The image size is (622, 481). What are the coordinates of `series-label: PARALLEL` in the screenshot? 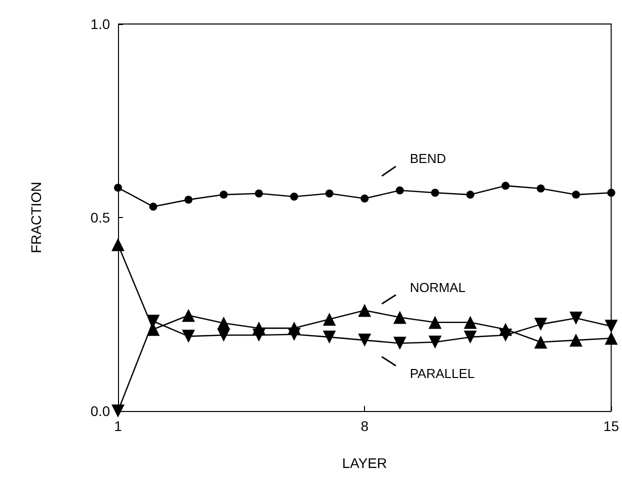 It's located at (442, 373).